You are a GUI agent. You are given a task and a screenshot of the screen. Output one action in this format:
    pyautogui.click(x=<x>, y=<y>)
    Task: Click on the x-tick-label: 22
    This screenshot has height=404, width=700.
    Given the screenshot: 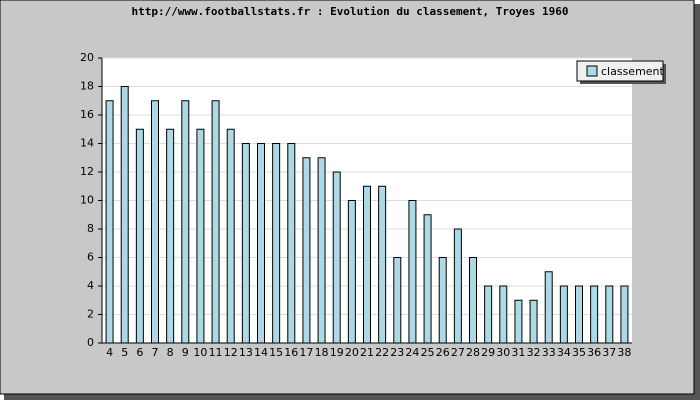 What is the action you would take?
    pyautogui.click(x=382, y=352)
    